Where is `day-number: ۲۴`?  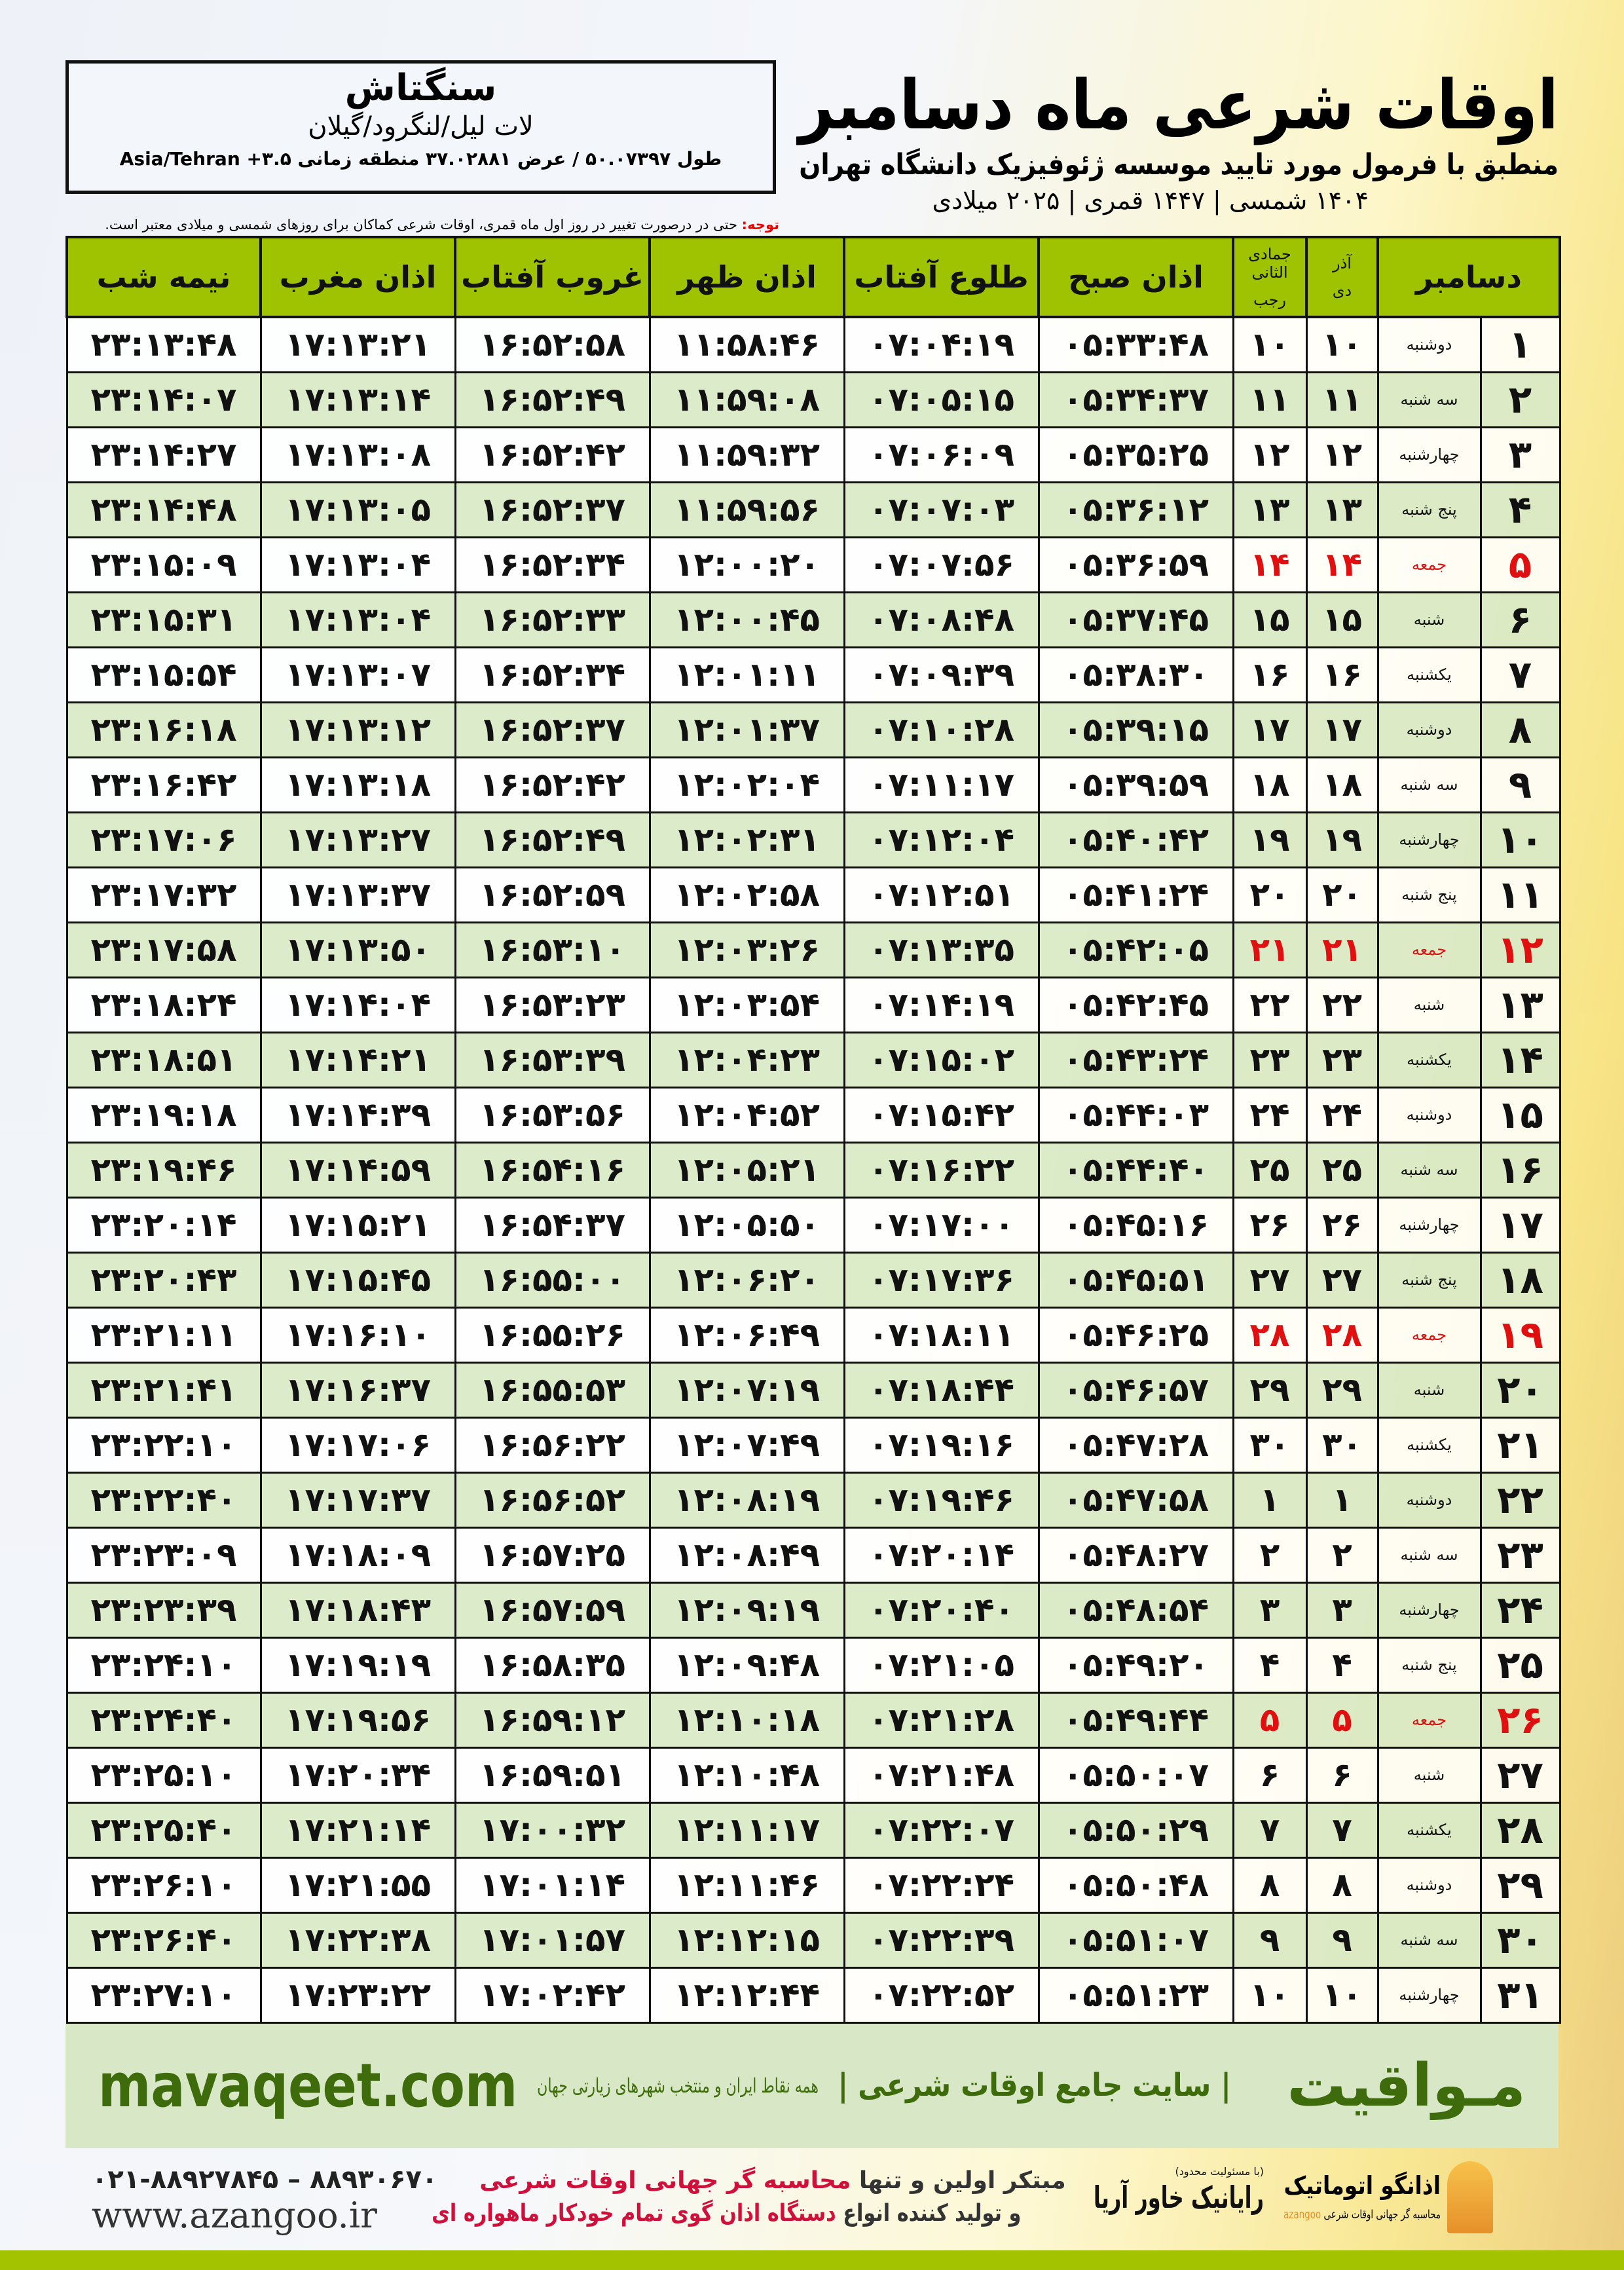 day-number: ۲۴ is located at coordinates (1520, 1610).